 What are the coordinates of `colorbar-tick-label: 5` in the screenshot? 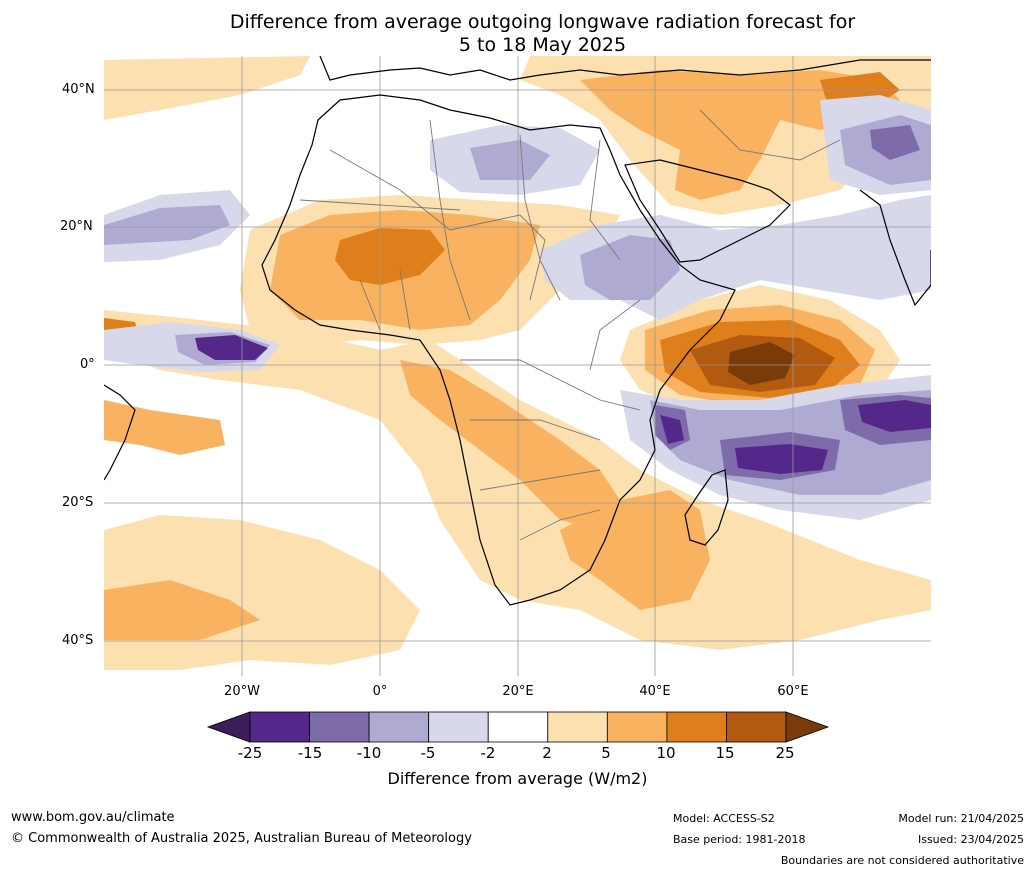 It's located at (606, 753).